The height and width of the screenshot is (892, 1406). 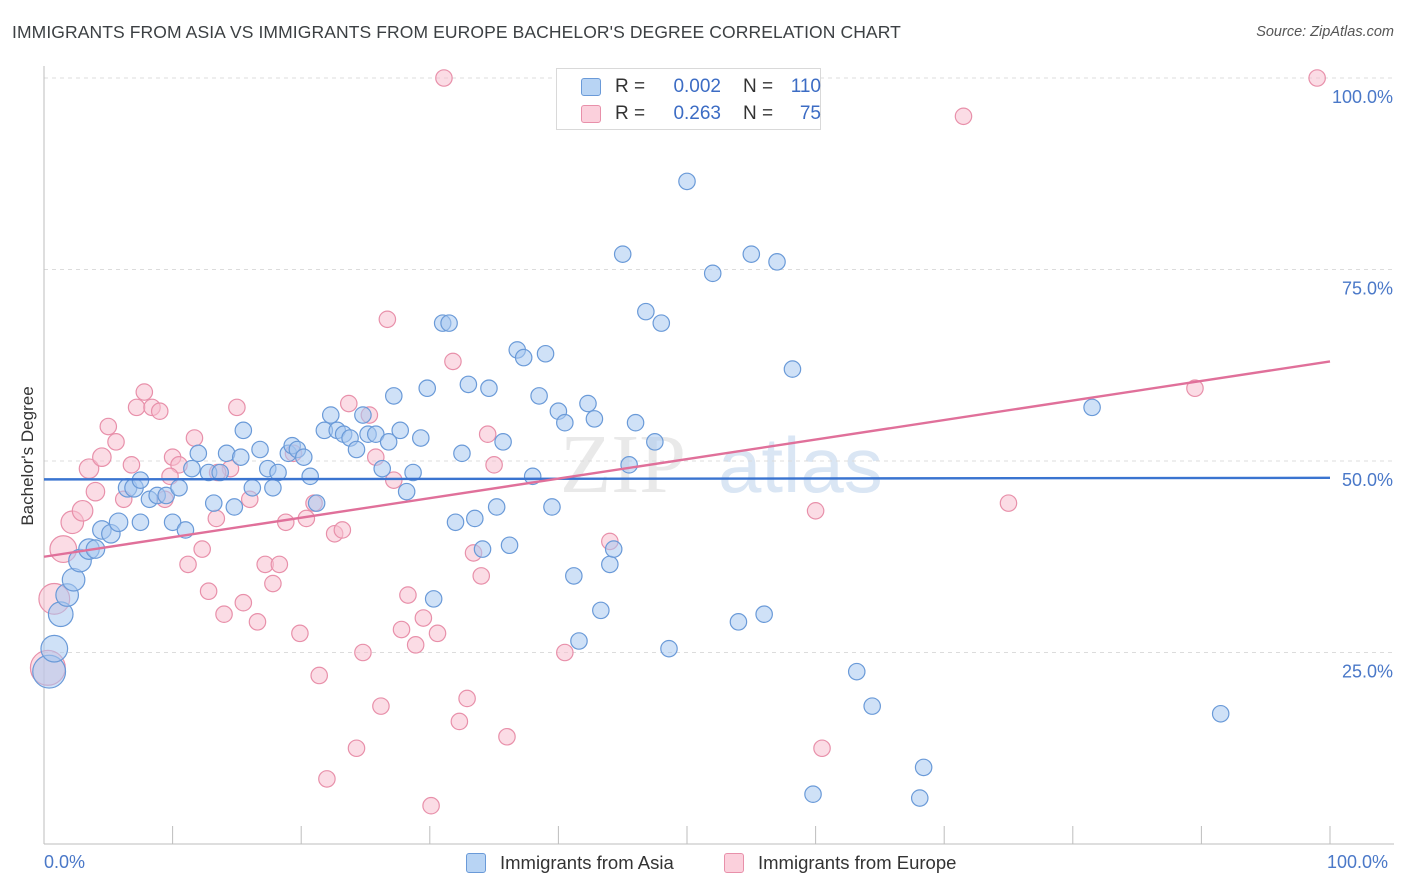 I want to click on legend-label-asia: Immigrants from Asia, so click(x=587, y=862).